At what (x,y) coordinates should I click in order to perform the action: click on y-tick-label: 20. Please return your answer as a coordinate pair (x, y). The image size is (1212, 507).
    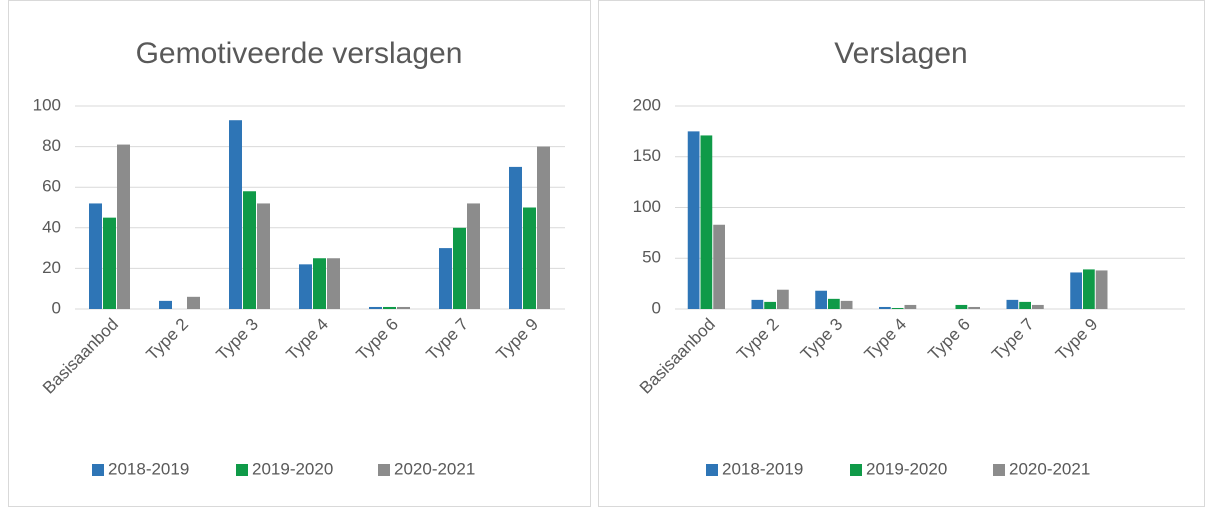
    Looking at the image, I should click on (51, 267).